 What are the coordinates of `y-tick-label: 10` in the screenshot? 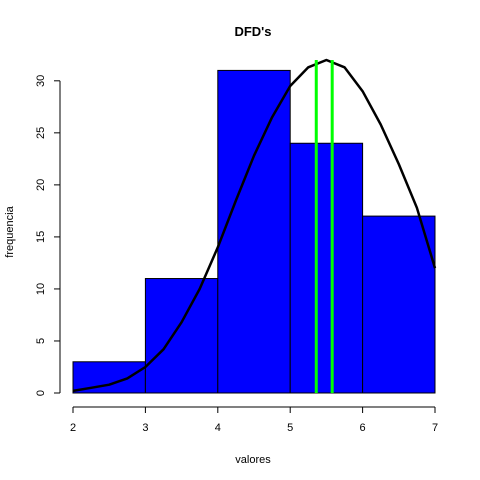 It's located at (41, 289).